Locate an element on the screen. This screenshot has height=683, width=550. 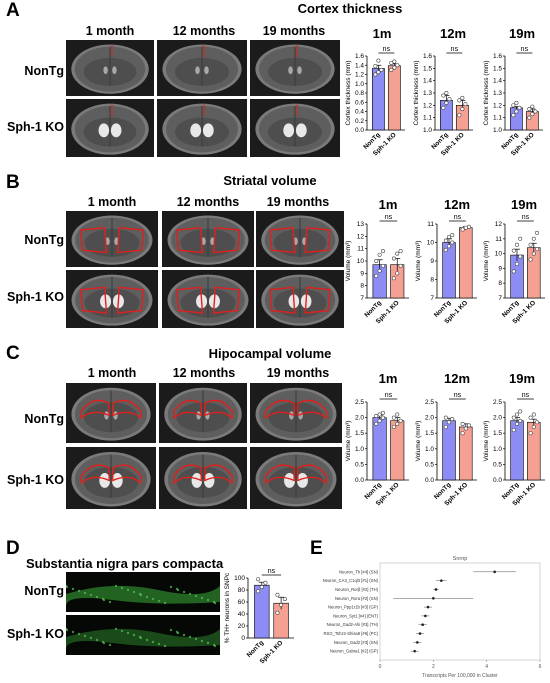
y-tick-label: 2.0 is located at coordinates (497, 418).